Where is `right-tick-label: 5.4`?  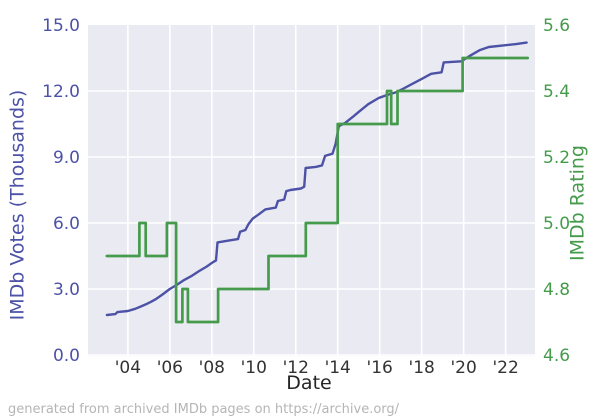
right-tick-label: 5.4 is located at coordinates (556, 92).